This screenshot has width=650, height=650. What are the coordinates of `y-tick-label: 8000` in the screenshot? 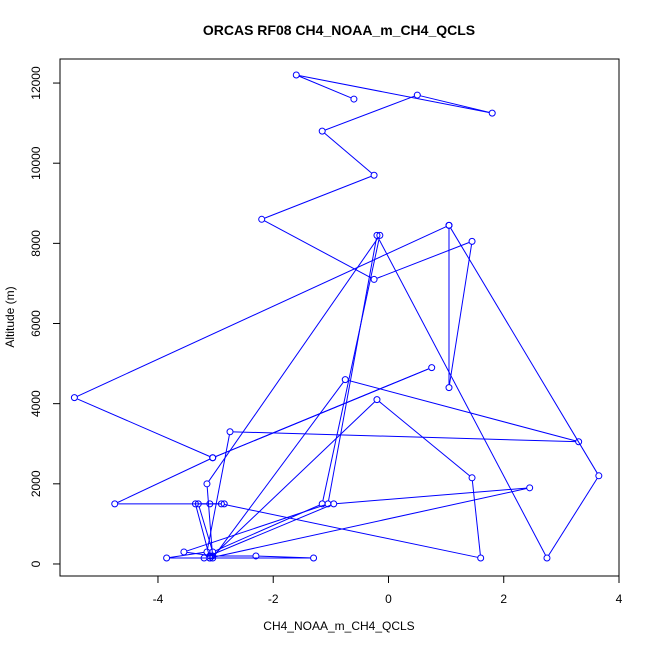 It's located at (36, 243).